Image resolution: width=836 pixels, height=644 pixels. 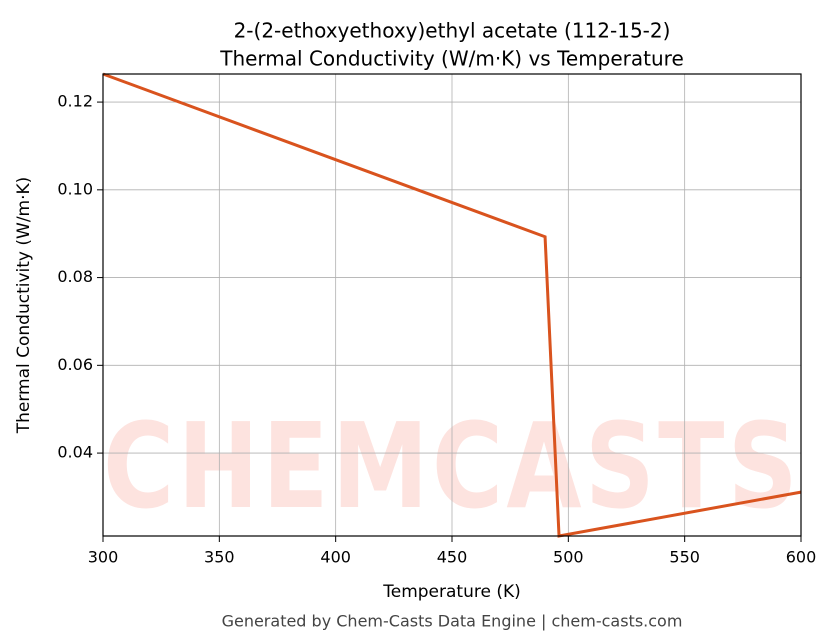 What do you see at coordinates (335, 557) in the screenshot?
I see `x-tick-label: 400` at bounding box center [335, 557].